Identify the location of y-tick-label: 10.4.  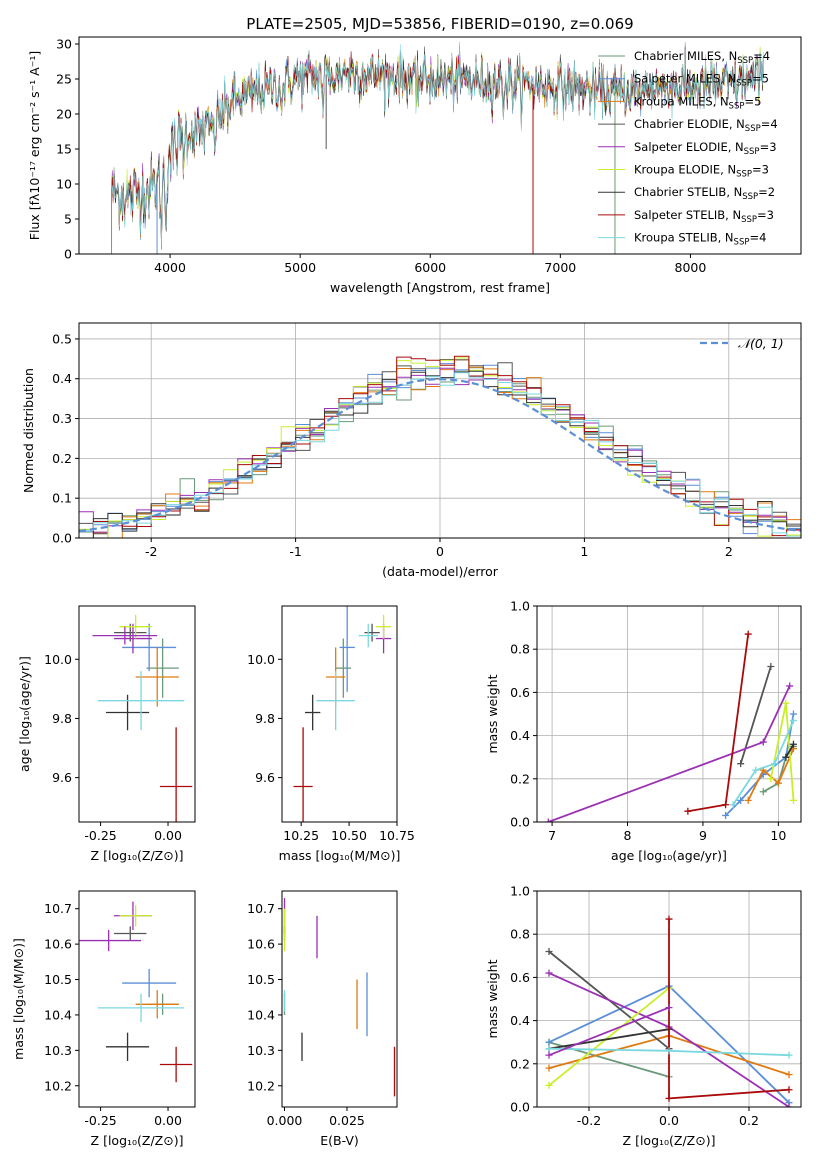
(261, 1014).